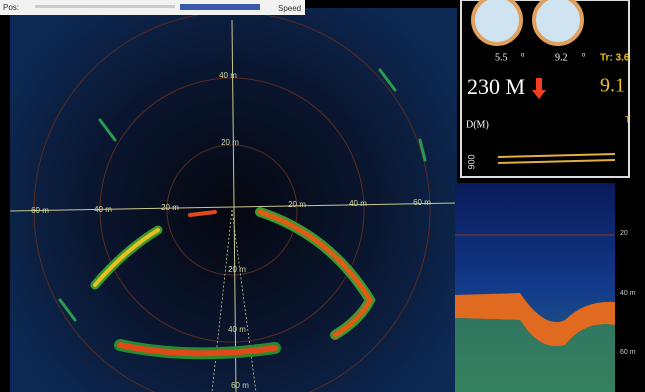  What do you see at coordinates (11, 7) in the screenshot?
I see `pos-label: Pos:` at bounding box center [11, 7].